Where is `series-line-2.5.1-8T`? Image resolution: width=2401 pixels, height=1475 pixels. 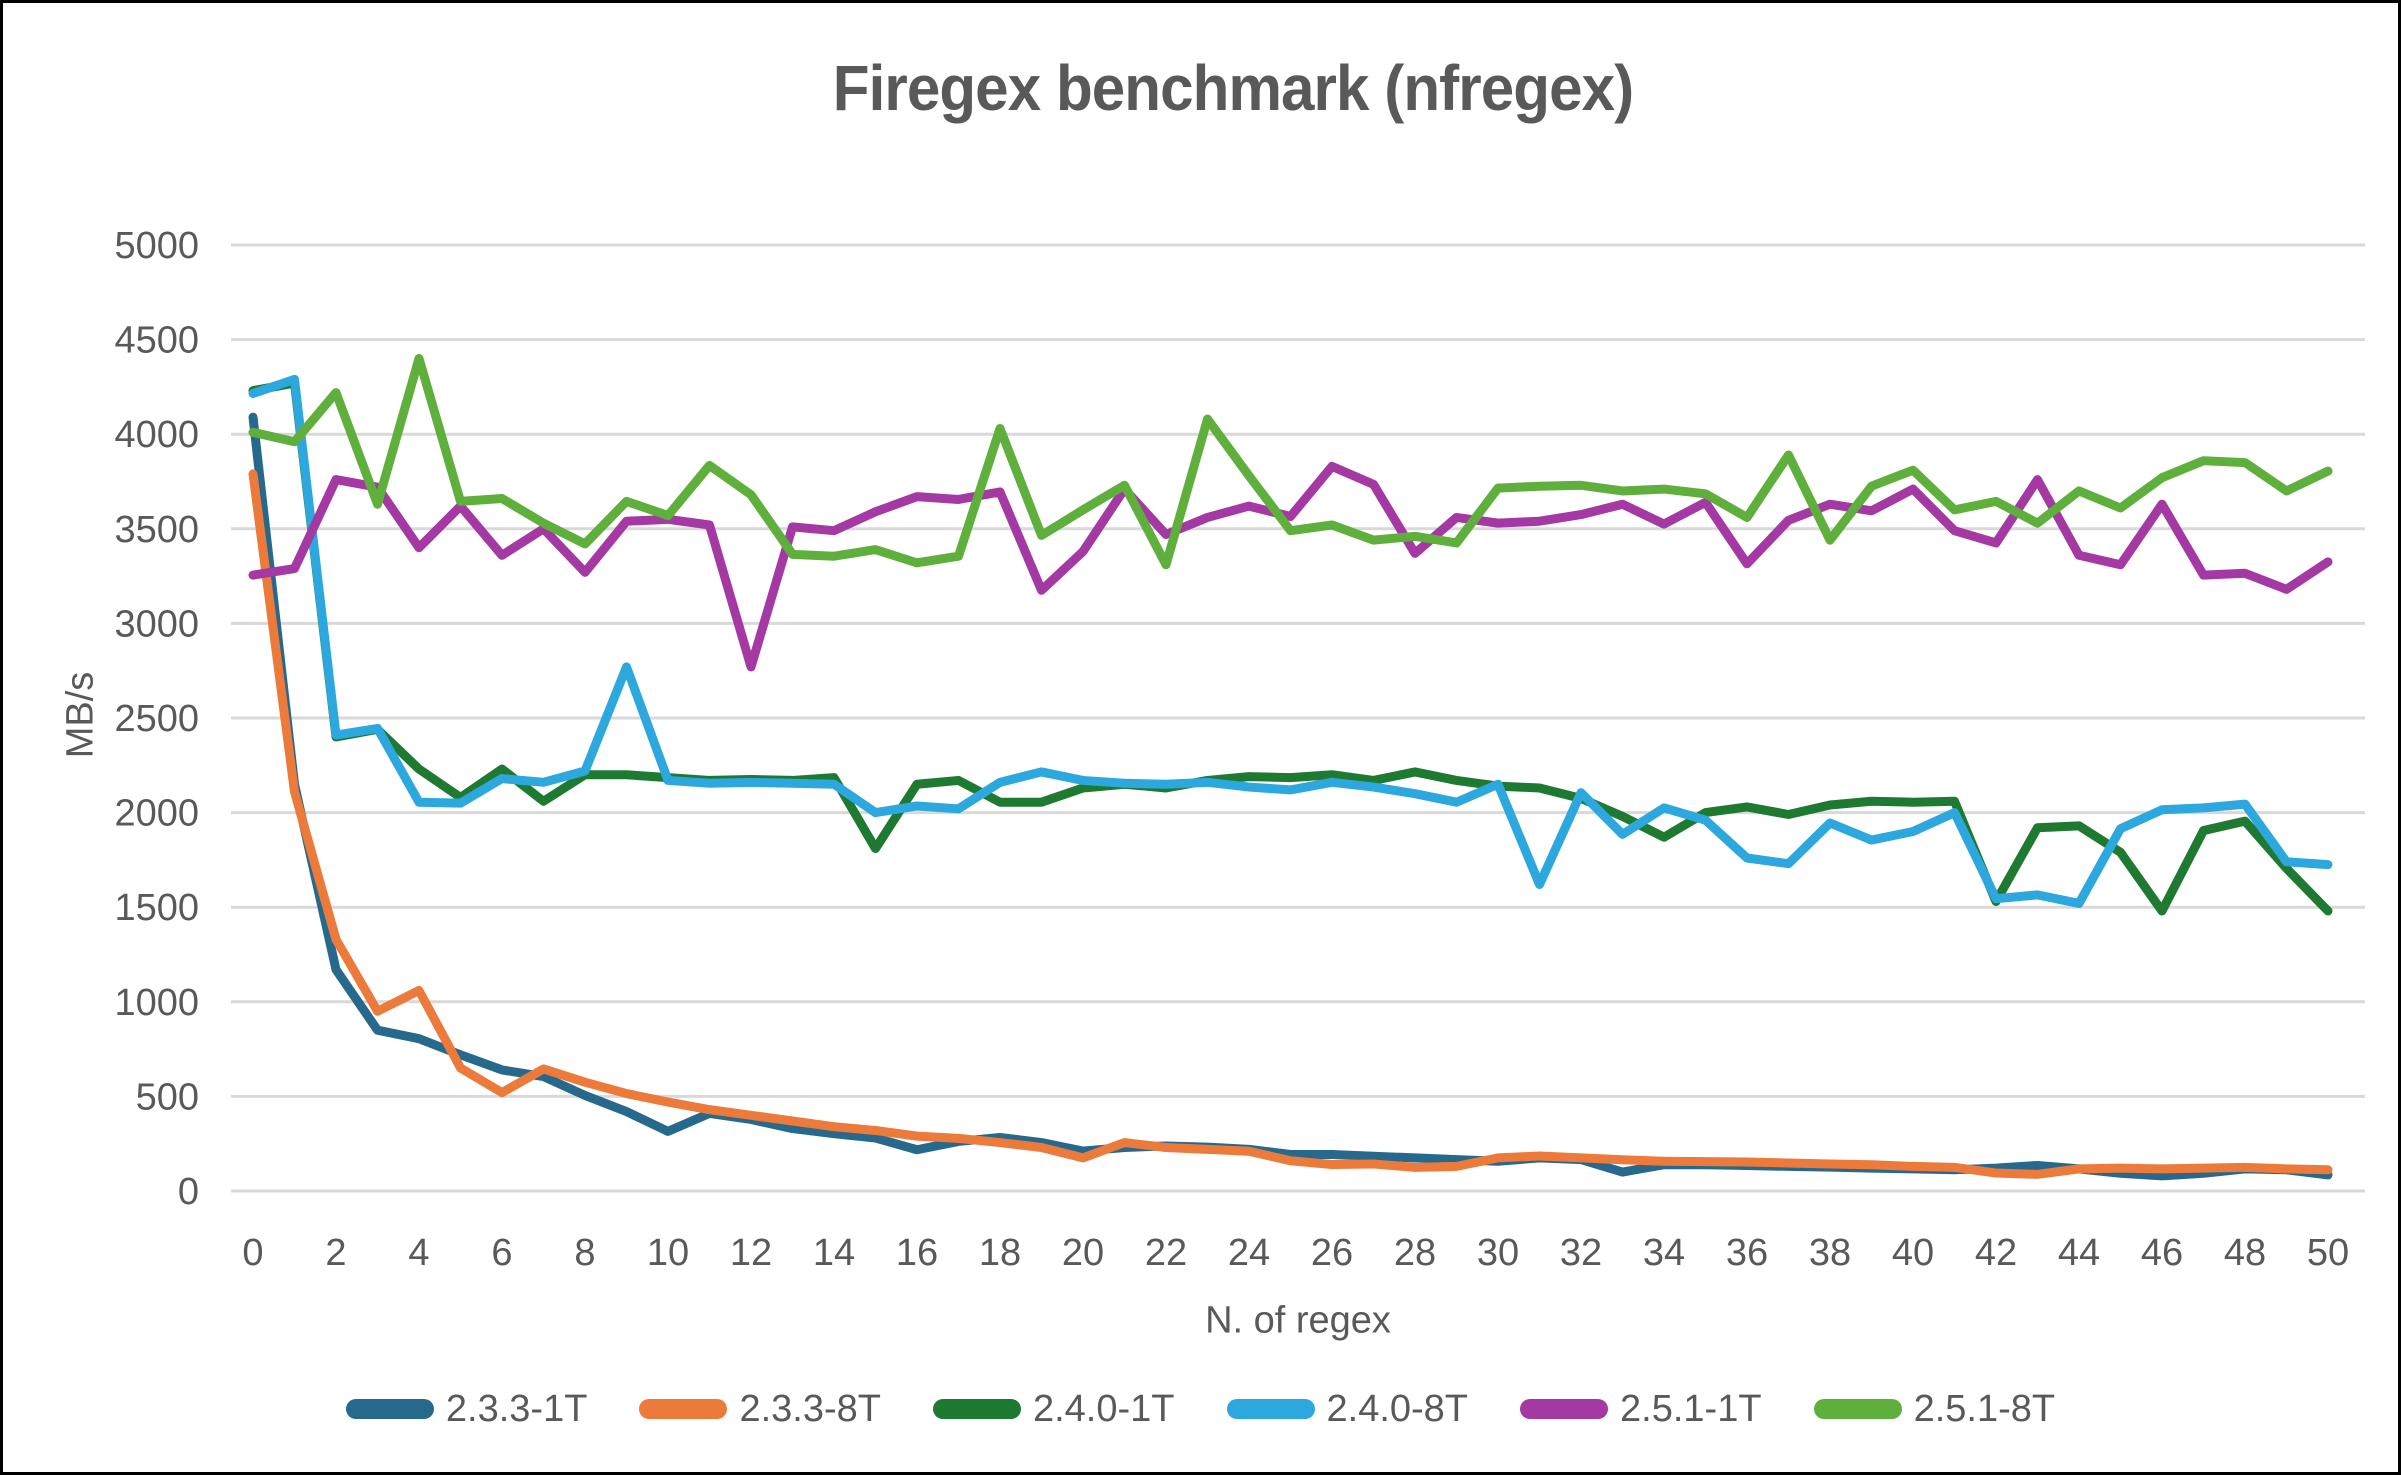
series-line-2.5.1-8T is located at coordinates (1290, 462).